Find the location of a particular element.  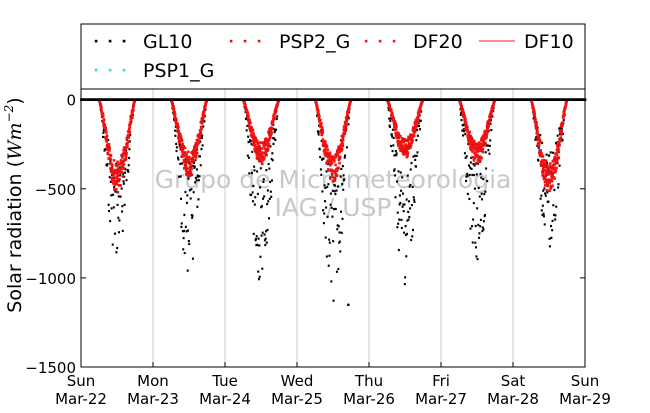

x-tick-label-date: Mar-25 is located at coordinates (297, 399).